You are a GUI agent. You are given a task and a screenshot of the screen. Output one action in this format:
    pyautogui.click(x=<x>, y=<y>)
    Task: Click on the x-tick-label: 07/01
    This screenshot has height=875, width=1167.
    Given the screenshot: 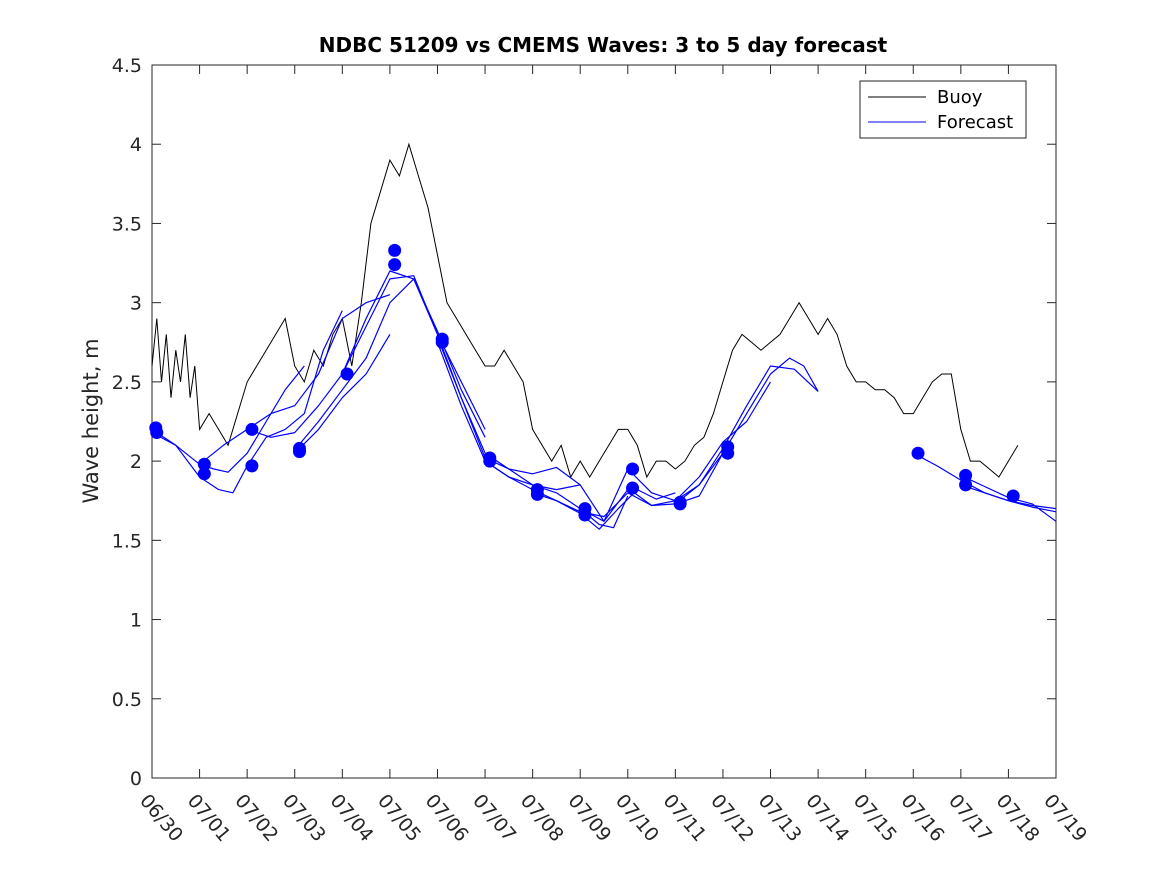 What is the action you would take?
    pyautogui.click(x=209, y=818)
    